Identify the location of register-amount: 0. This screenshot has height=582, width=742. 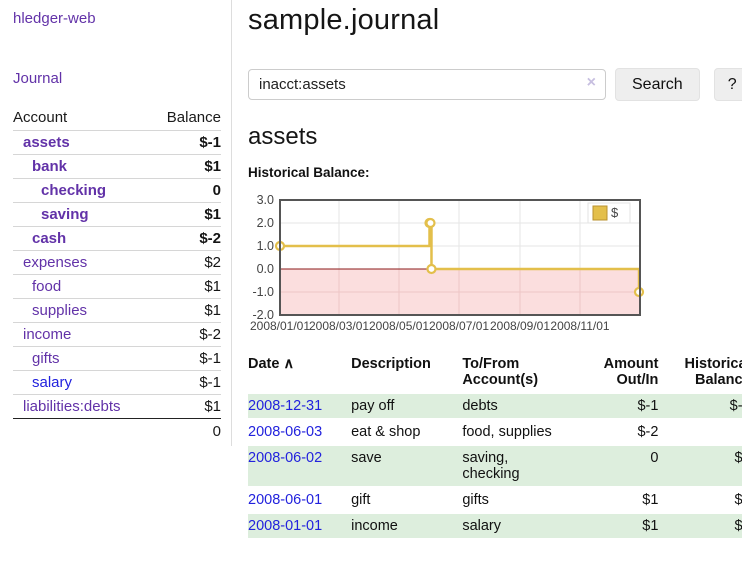
(654, 458).